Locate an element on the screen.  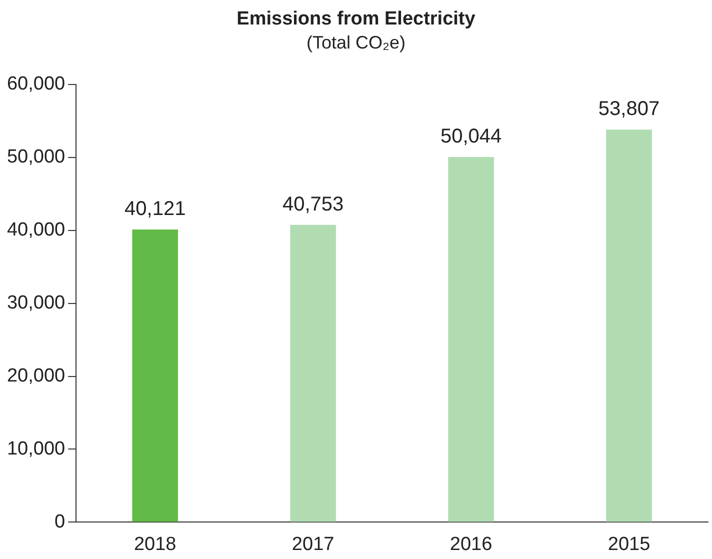
x-tick-label: 2017 is located at coordinates (313, 544).